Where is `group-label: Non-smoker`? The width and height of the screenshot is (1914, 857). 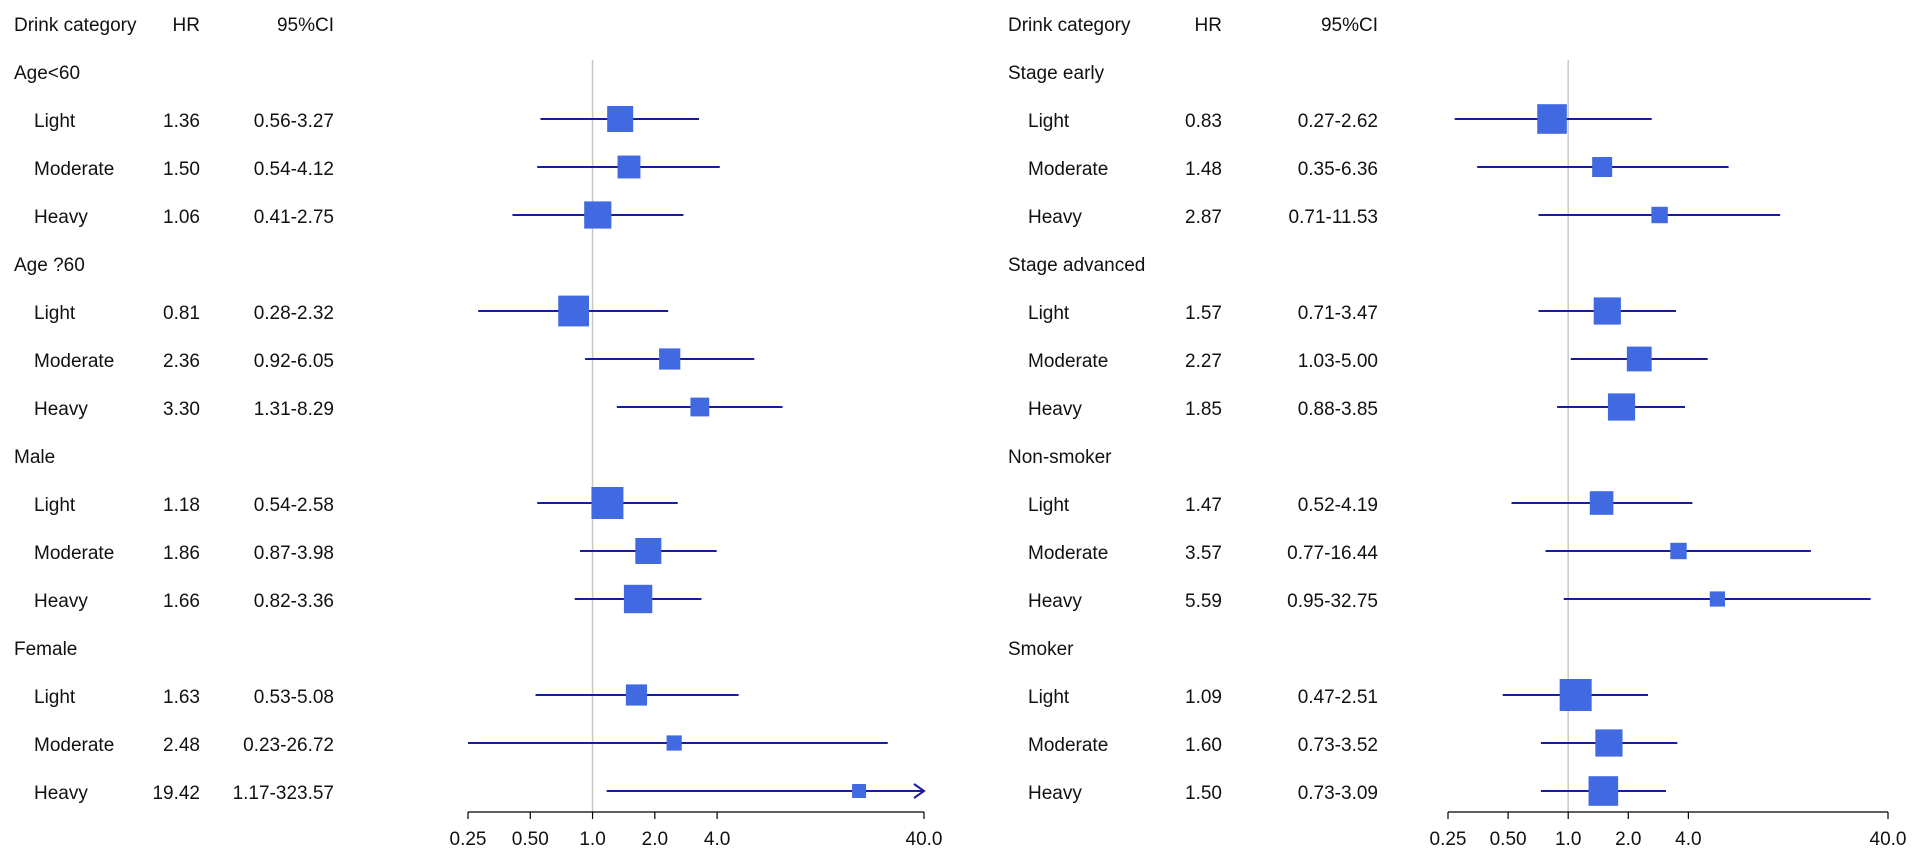 group-label: Non-smoker is located at coordinates (1060, 457).